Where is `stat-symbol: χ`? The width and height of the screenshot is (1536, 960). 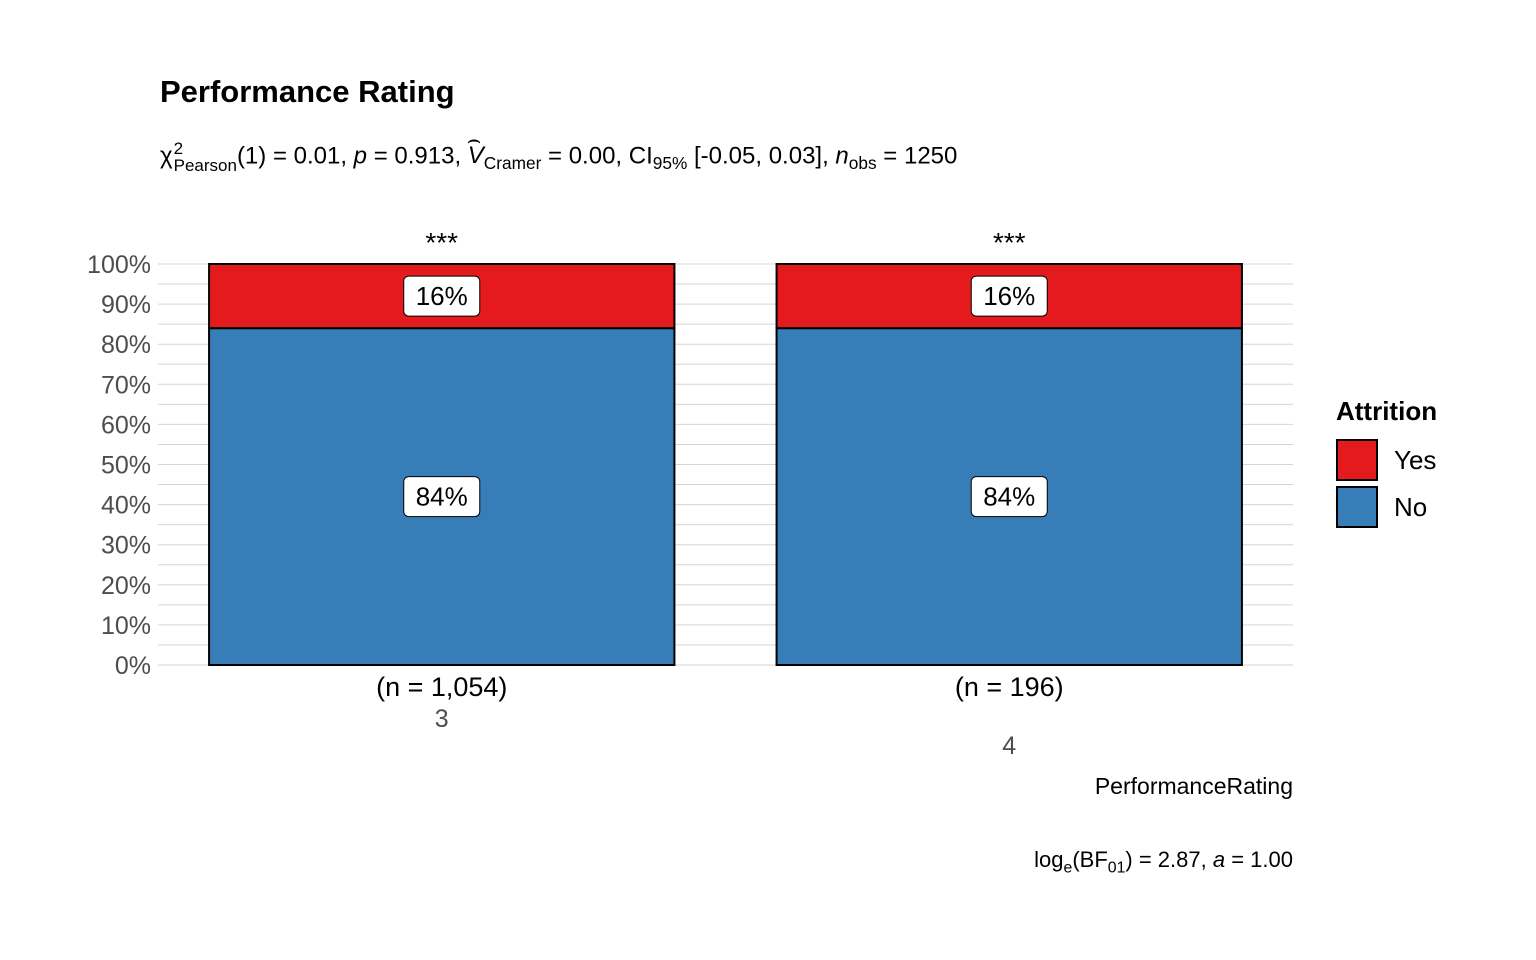
stat-symbol: χ is located at coordinates (166, 156).